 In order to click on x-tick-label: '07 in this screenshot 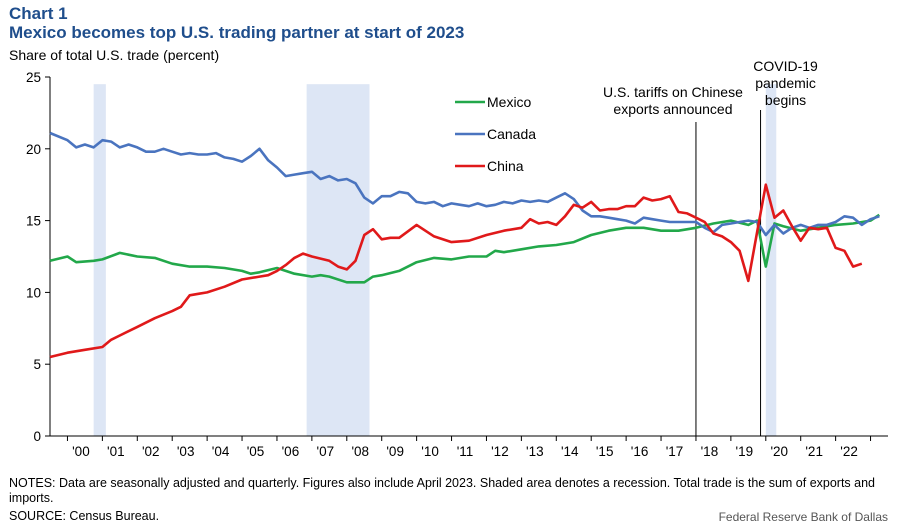, I will do `click(326, 451)`.